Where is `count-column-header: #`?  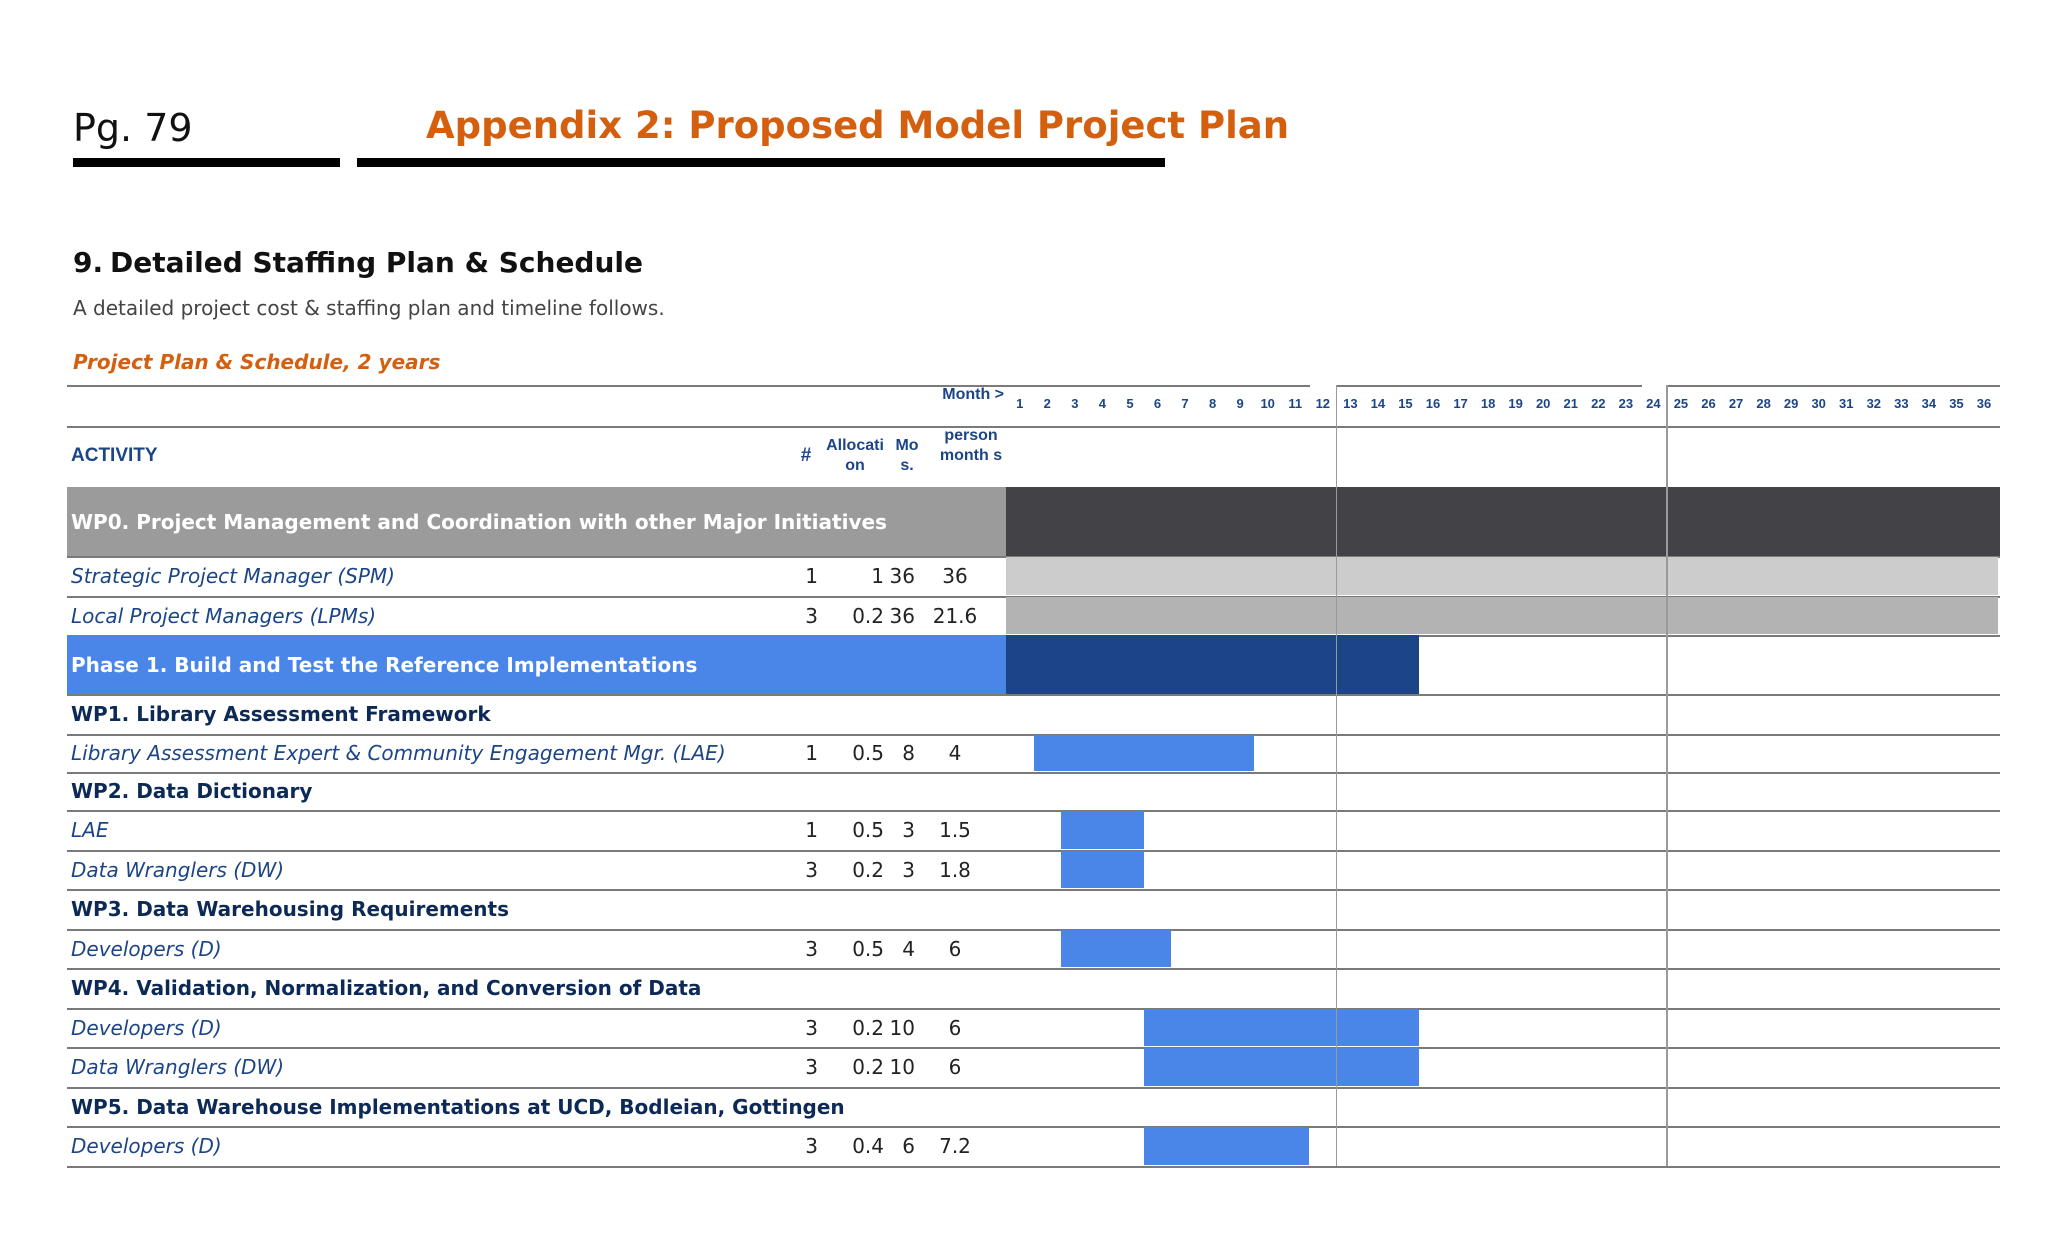
count-column-header: # is located at coordinates (806, 455).